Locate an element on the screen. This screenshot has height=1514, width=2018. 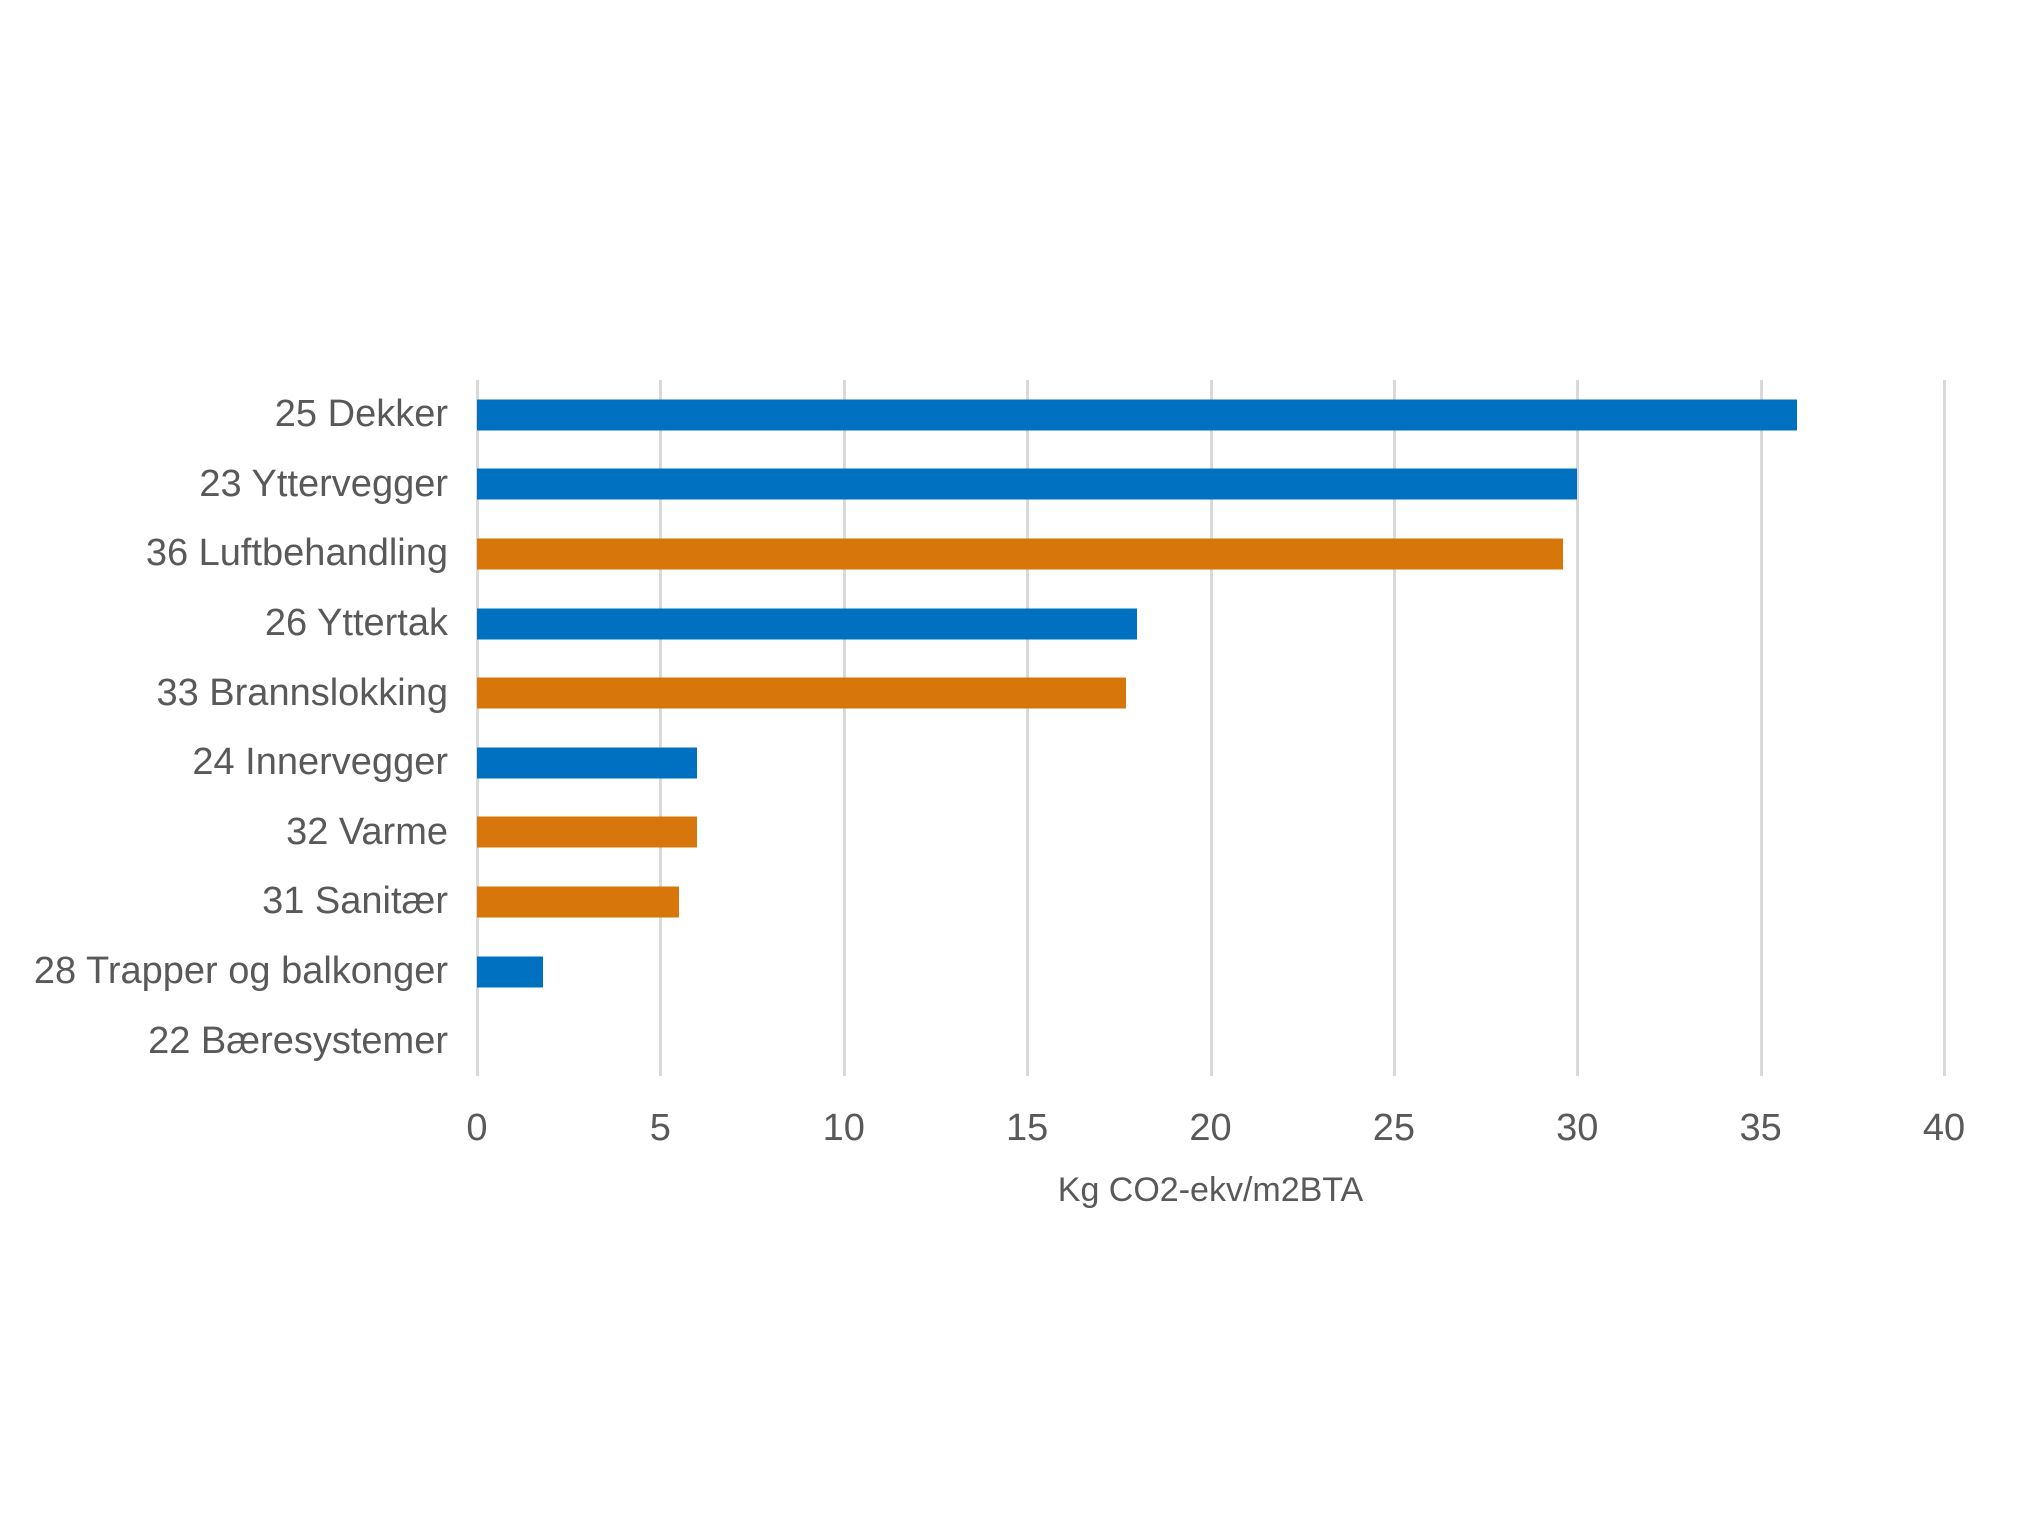
category-label: 25 Dekker is located at coordinates (361, 414).